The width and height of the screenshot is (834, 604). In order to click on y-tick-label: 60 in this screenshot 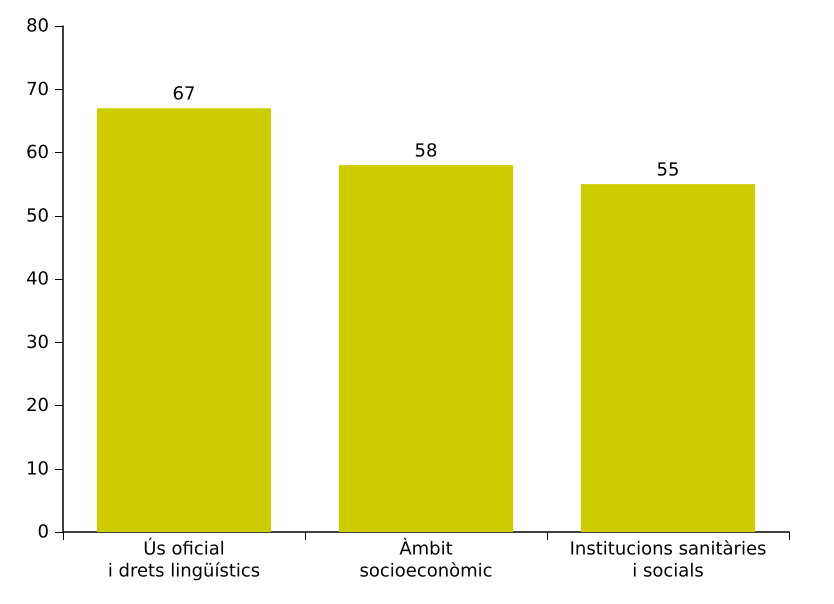, I will do `click(37, 152)`.